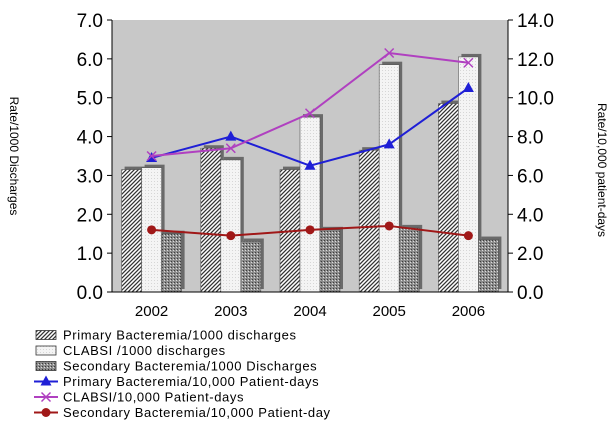 This screenshot has height=423, width=612. Describe the element at coordinates (530, 138) in the screenshot. I see `right-tick-label: 8.0` at that location.